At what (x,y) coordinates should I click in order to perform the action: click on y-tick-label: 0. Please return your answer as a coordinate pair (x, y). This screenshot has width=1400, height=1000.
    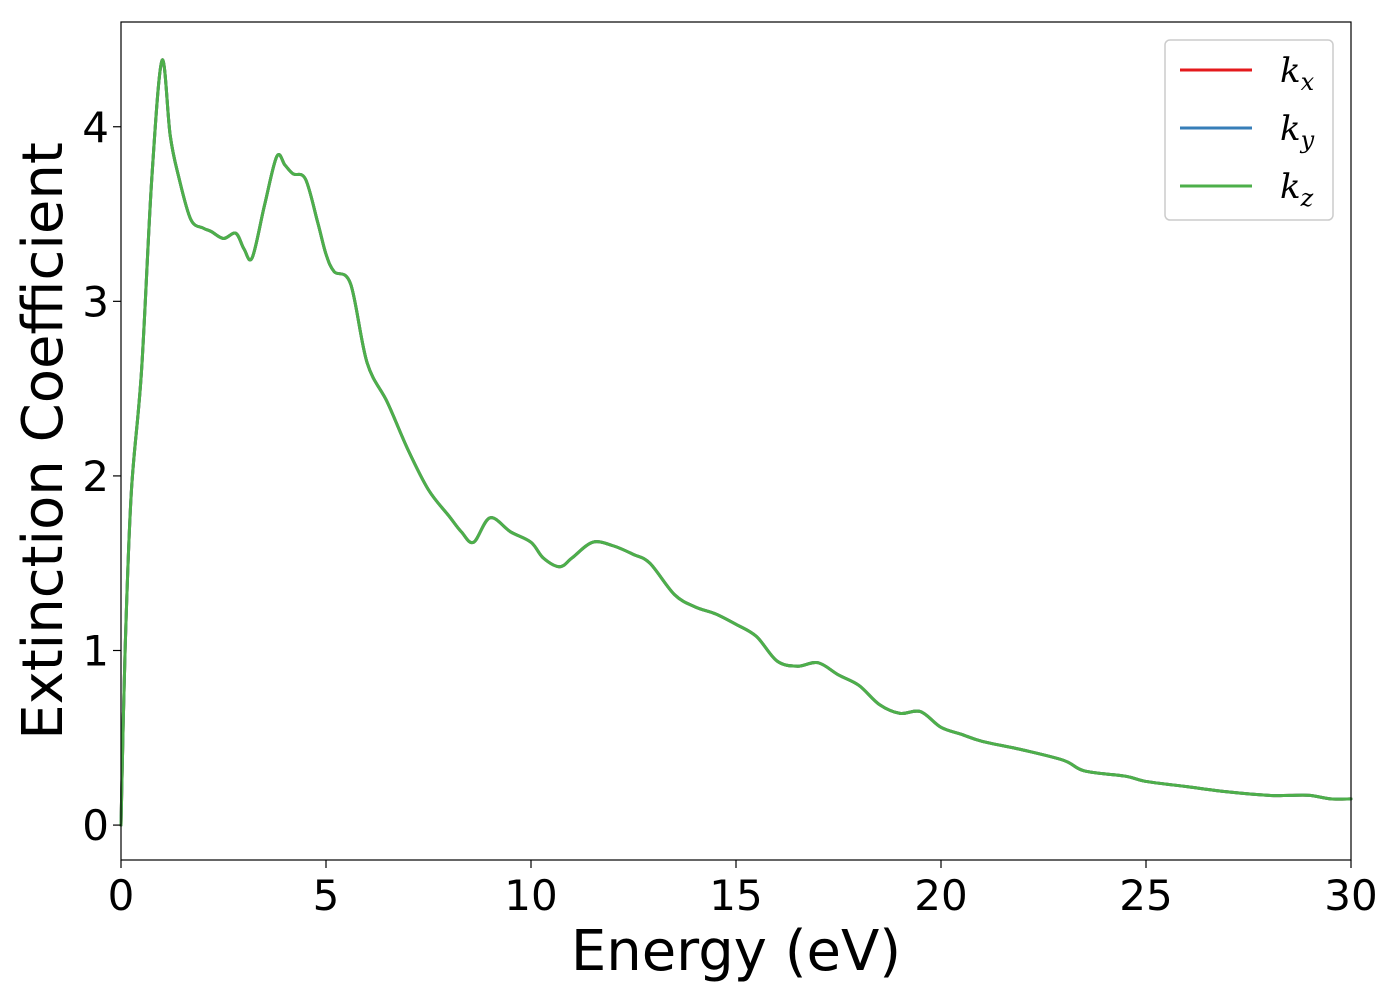
    Looking at the image, I should click on (95, 825).